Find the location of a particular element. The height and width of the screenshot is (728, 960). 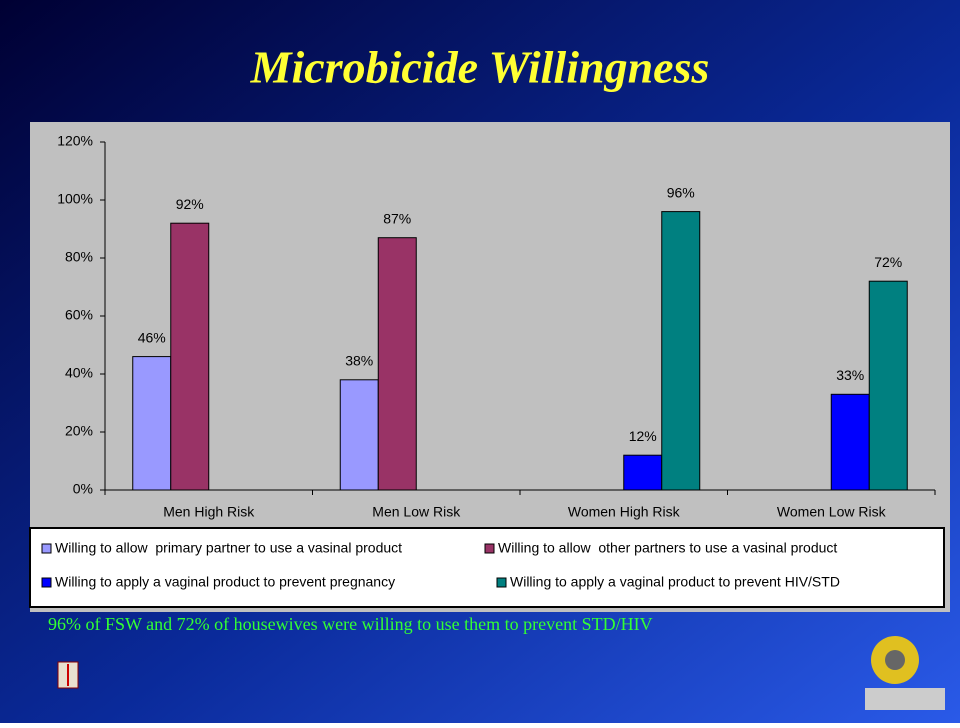

sun-center is located at coordinates (895, 660).